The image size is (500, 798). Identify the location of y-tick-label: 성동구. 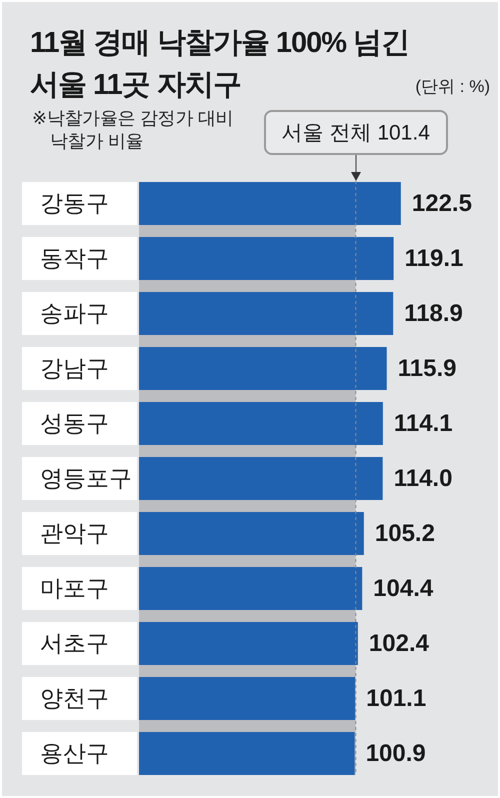
(74, 423).